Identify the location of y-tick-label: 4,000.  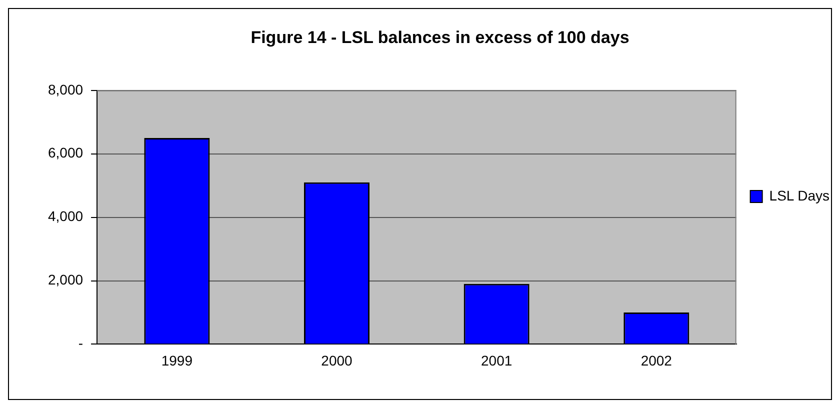
(66, 216).